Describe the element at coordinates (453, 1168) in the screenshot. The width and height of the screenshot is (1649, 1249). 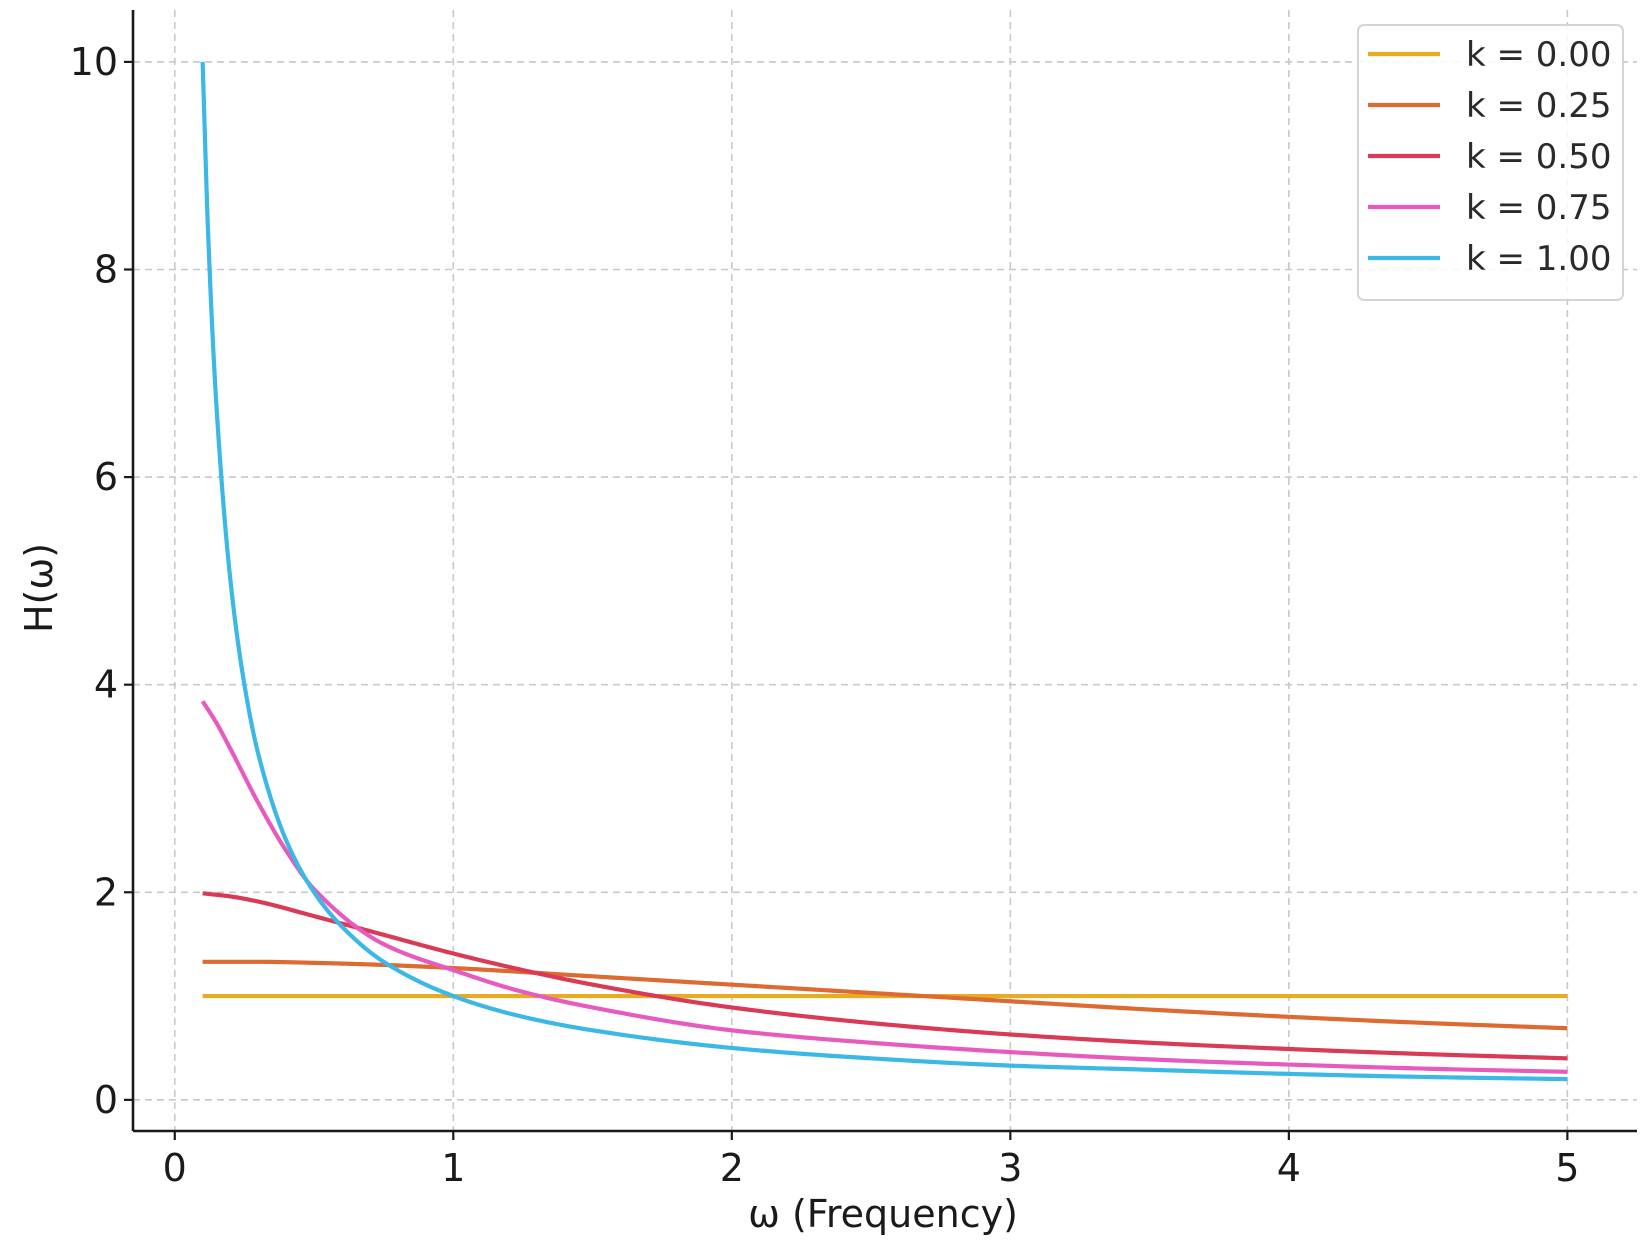
I see `x-tick-label-1: 1` at that location.